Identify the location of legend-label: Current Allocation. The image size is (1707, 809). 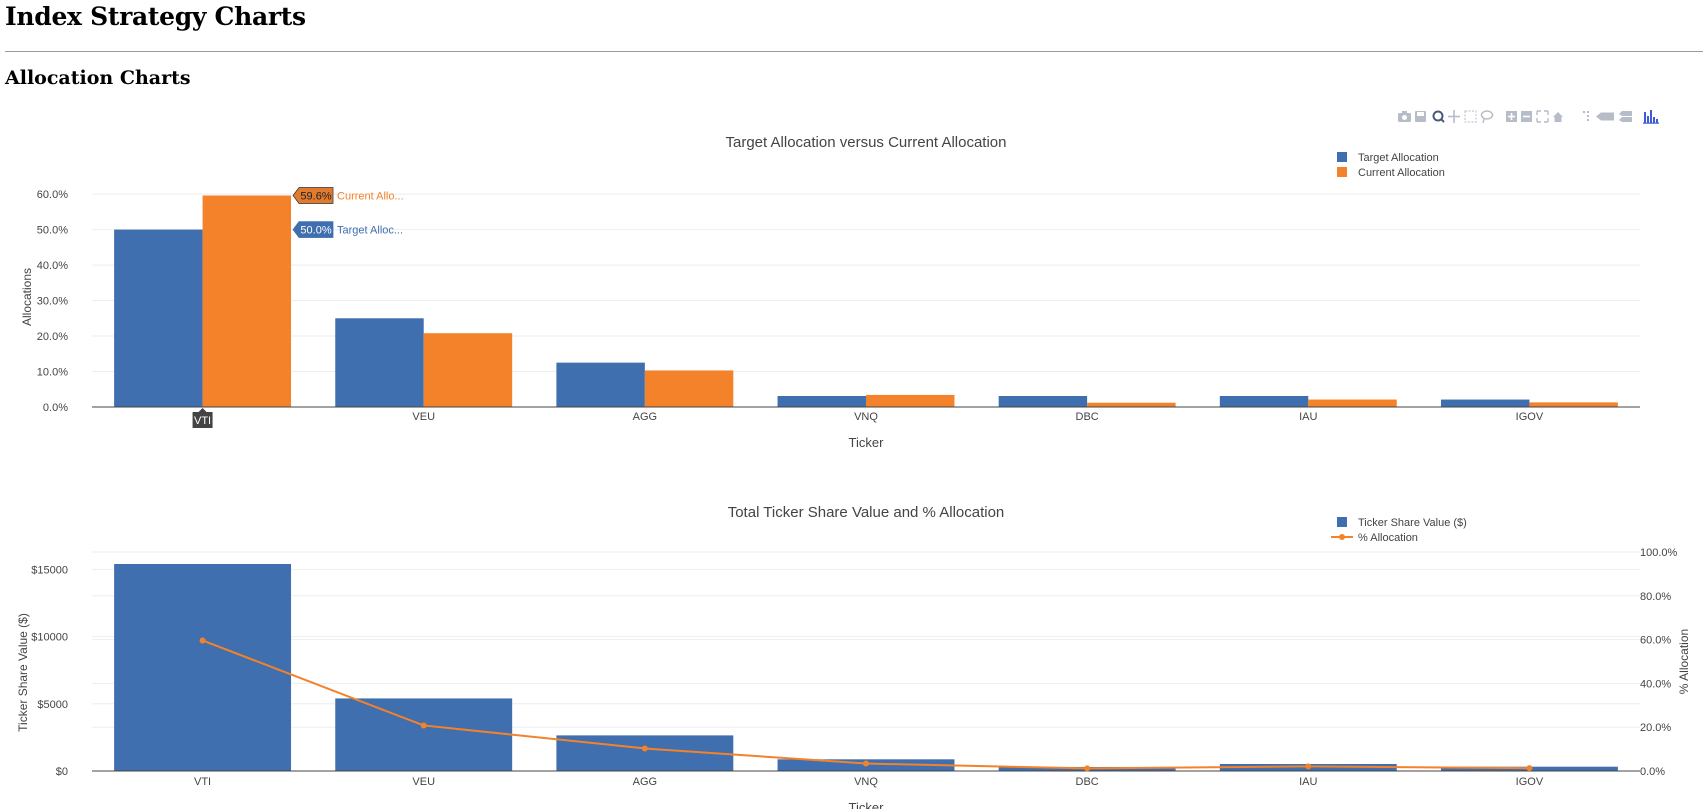
(1401, 173).